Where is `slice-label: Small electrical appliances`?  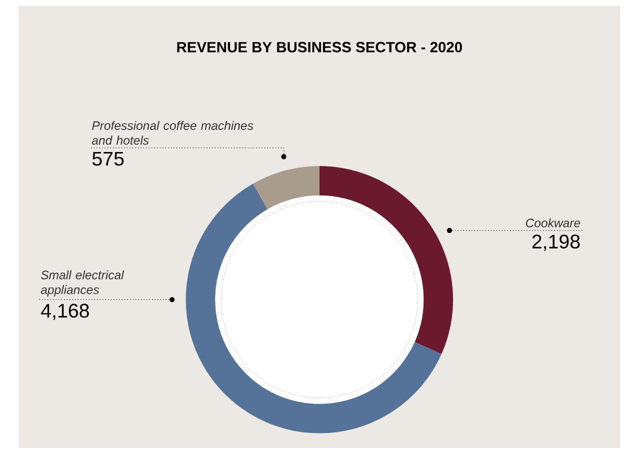 slice-label: Small electrical appliances is located at coordinates (82, 283).